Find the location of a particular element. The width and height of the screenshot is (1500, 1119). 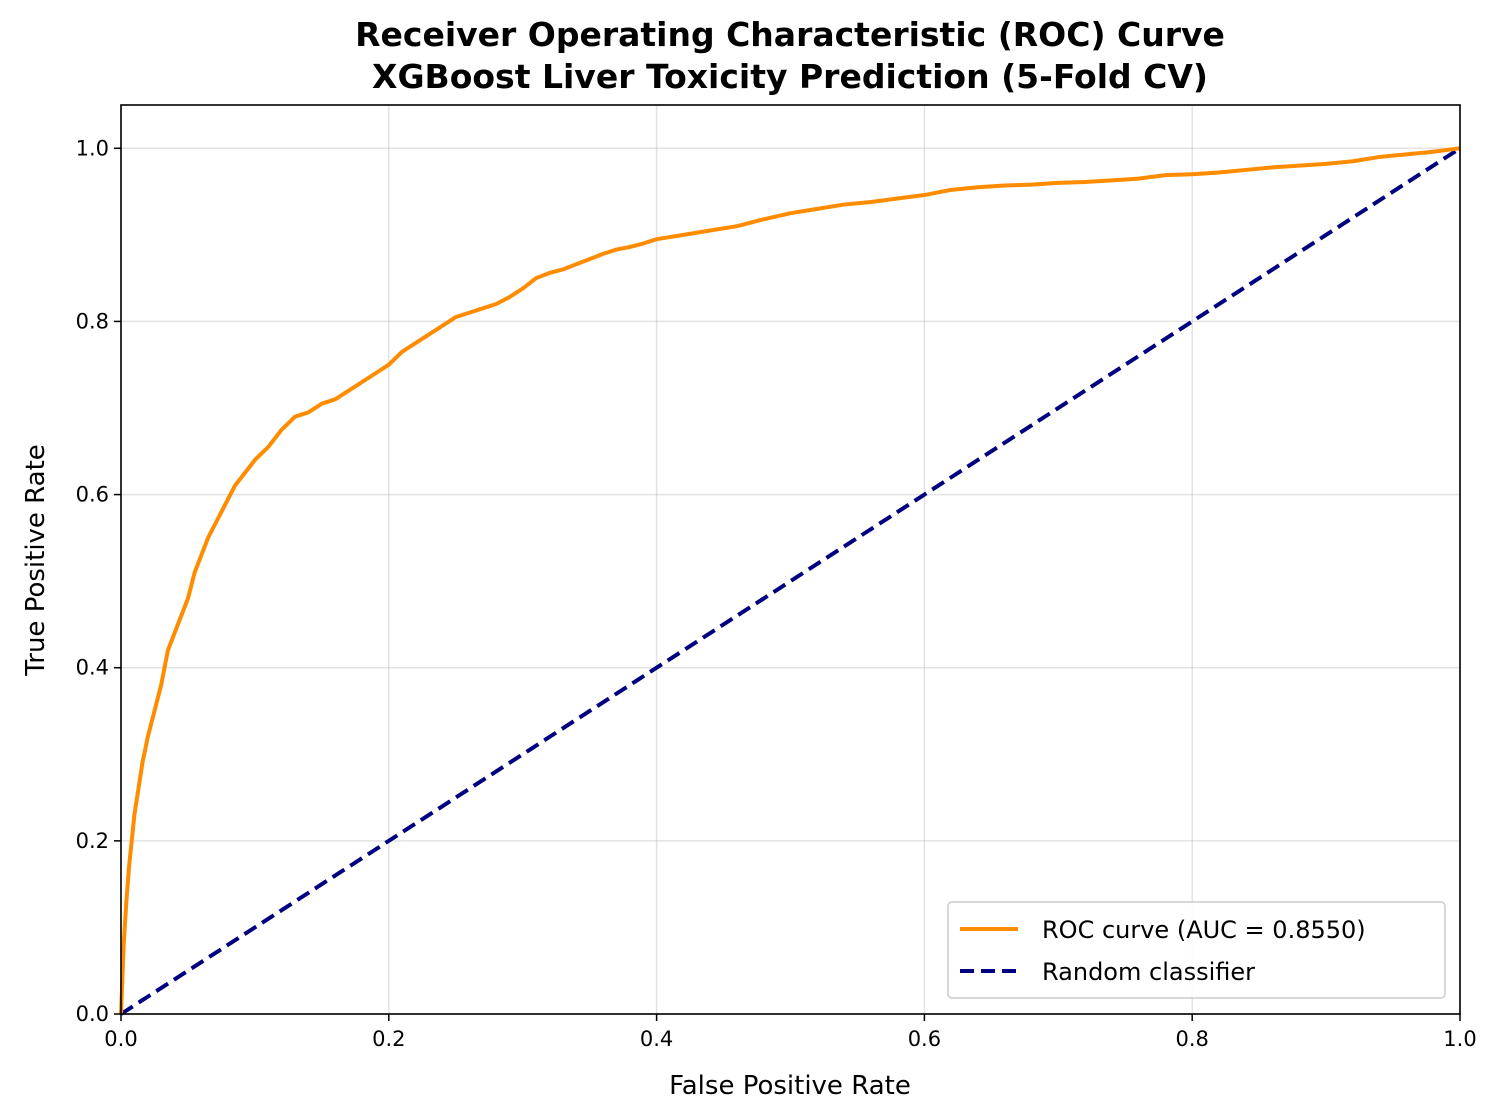

legend-label-roc: ROC curve (AUC = 0.8550) is located at coordinates (1204, 930).